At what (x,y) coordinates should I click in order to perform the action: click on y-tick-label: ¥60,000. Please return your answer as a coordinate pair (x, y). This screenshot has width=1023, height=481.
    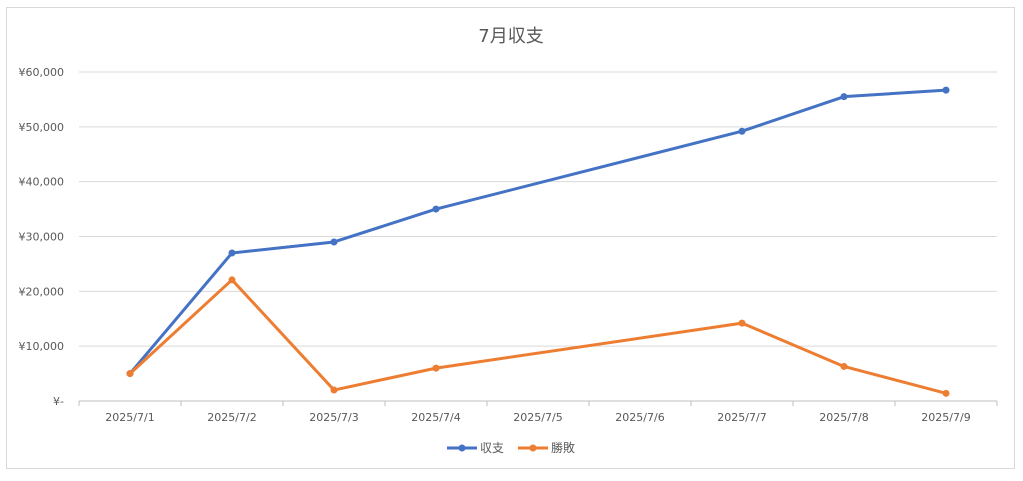
    Looking at the image, I should click on (42, 72).